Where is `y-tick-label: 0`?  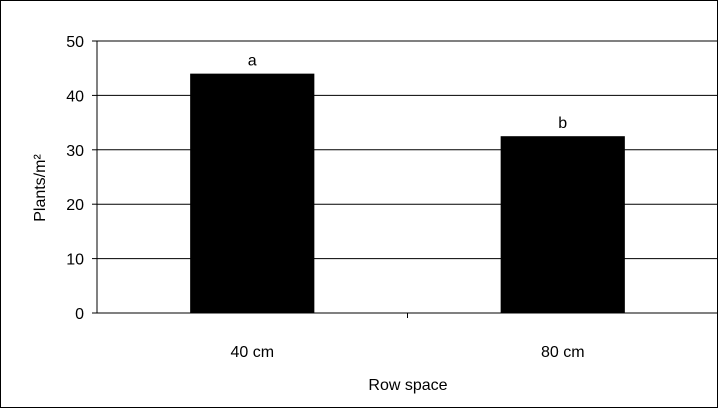
y-tick-label: 0 is located at coordinates (79, 314).